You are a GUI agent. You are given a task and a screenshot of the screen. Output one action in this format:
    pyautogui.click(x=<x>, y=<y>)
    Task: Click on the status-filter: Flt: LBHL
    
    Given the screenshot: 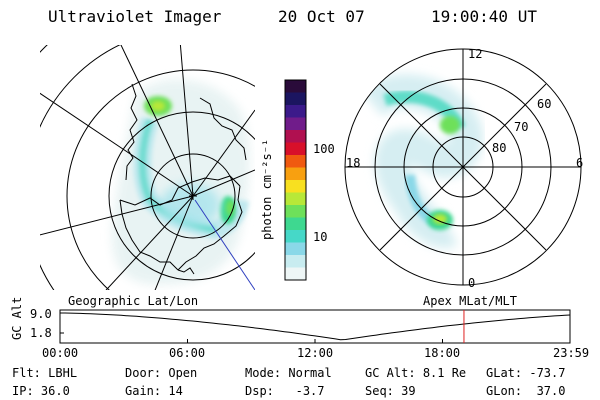 What is the action you would take?
    pyautogui.click(x=45, y=373)
    